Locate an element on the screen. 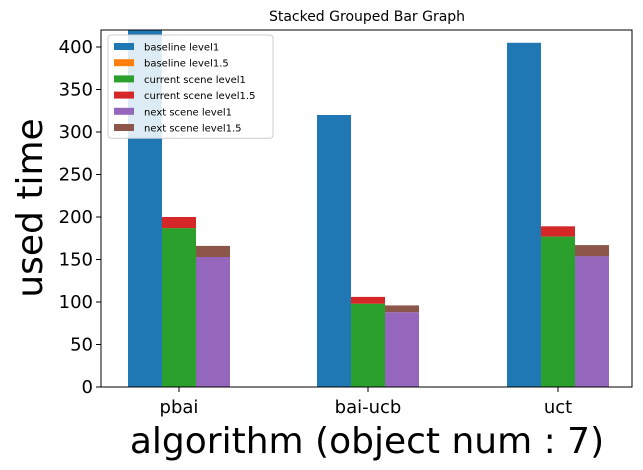 The height and width of the screenshot is (470, 643). bar-bai-ucb-next-scene-level1 is located at coordinates (402, 349).